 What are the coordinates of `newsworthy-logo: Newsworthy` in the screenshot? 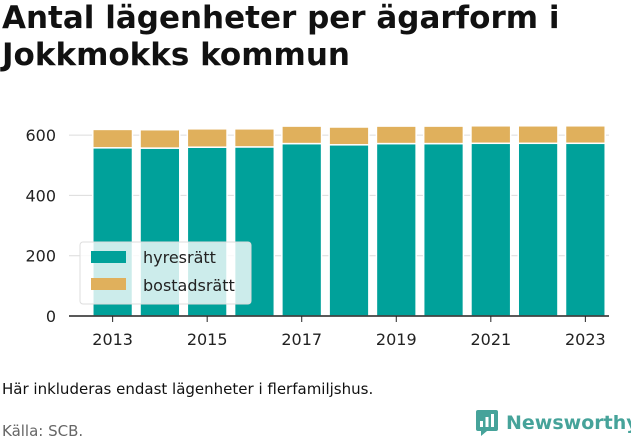 It's located at (553, 423).